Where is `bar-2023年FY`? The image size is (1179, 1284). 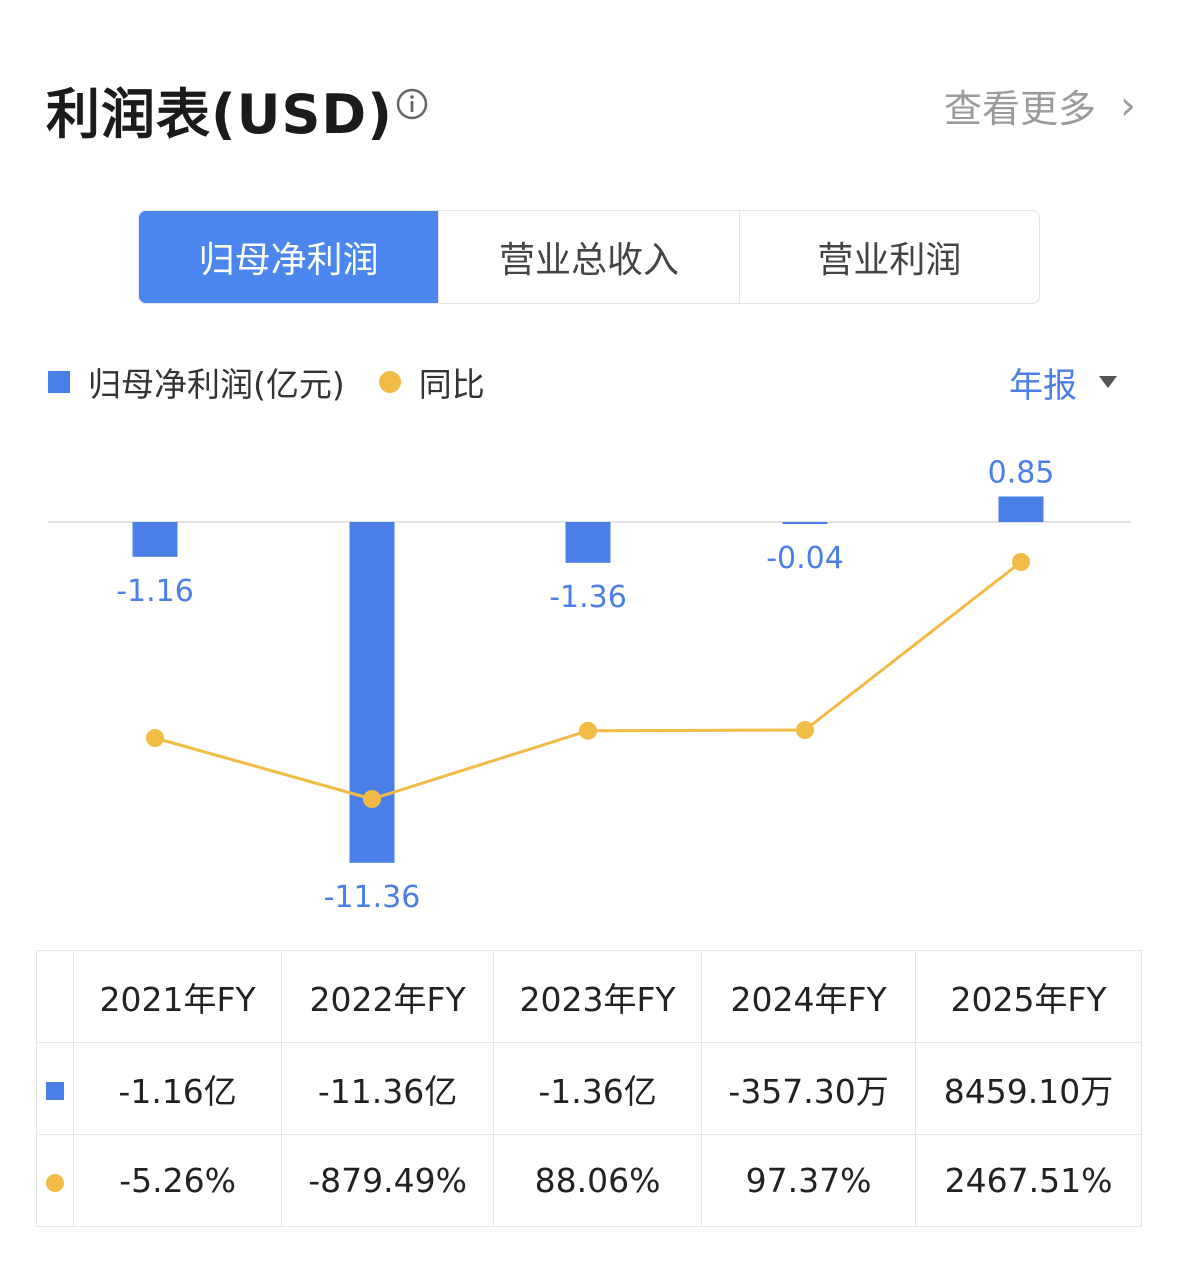
bar-2023年FY is located at coordinates (588, 542).